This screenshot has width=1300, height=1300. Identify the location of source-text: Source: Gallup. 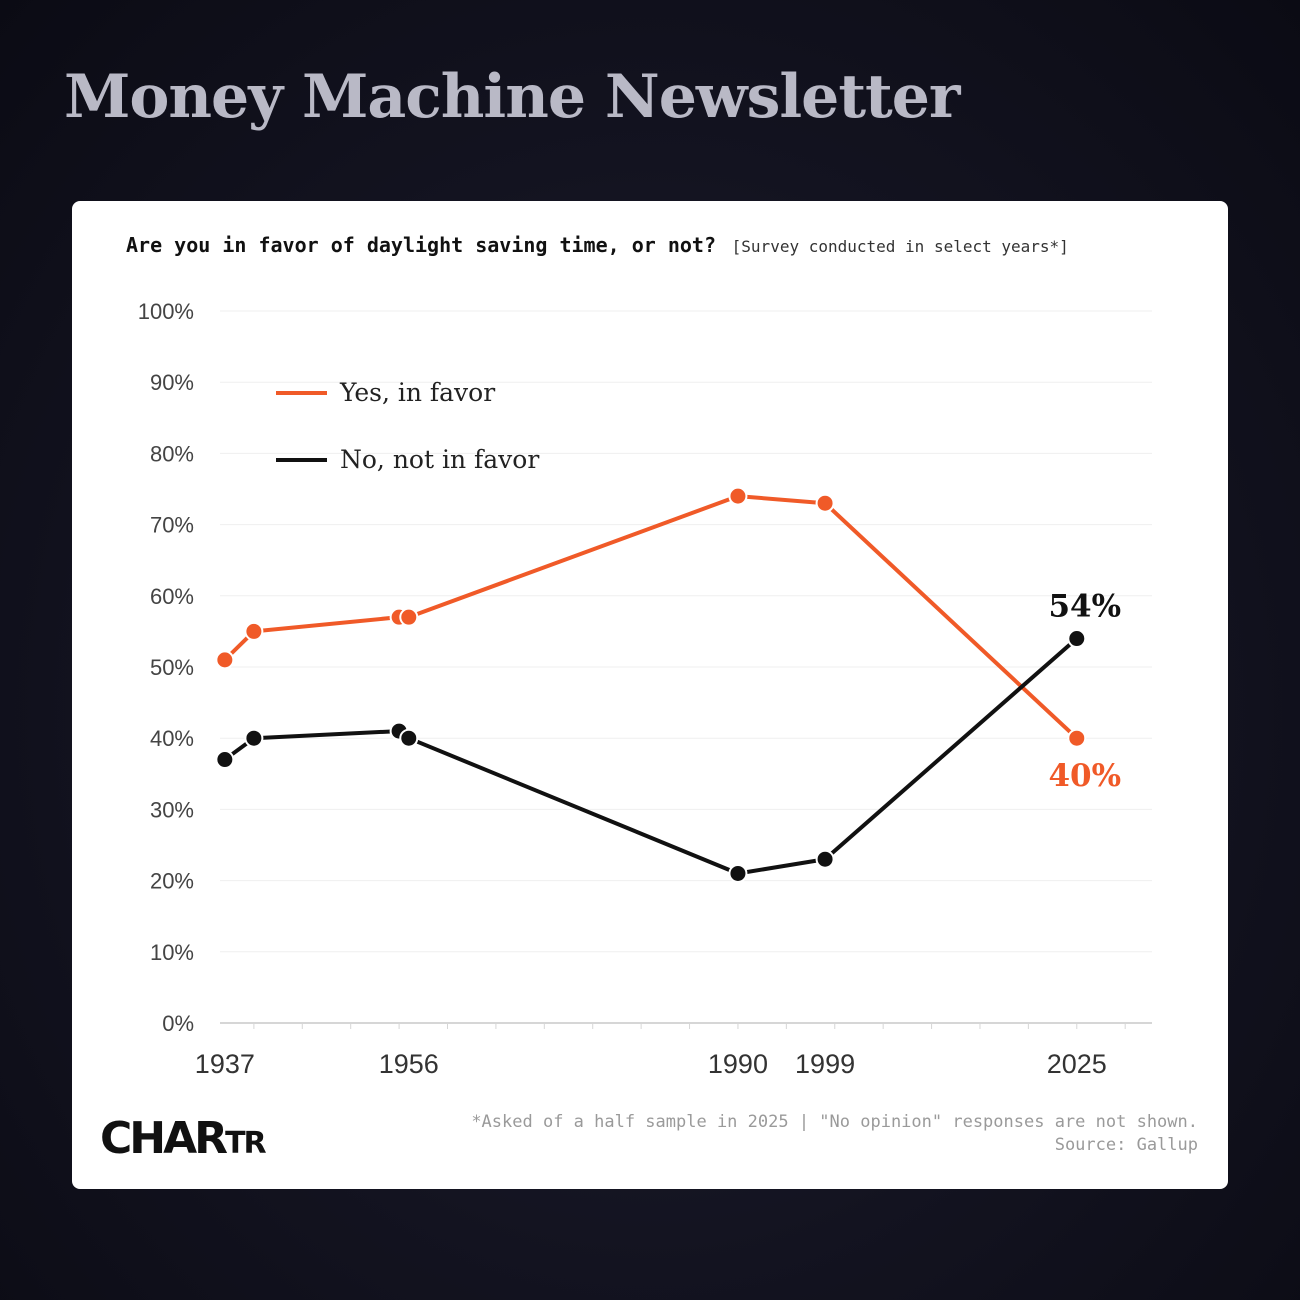
(1126, 1145).